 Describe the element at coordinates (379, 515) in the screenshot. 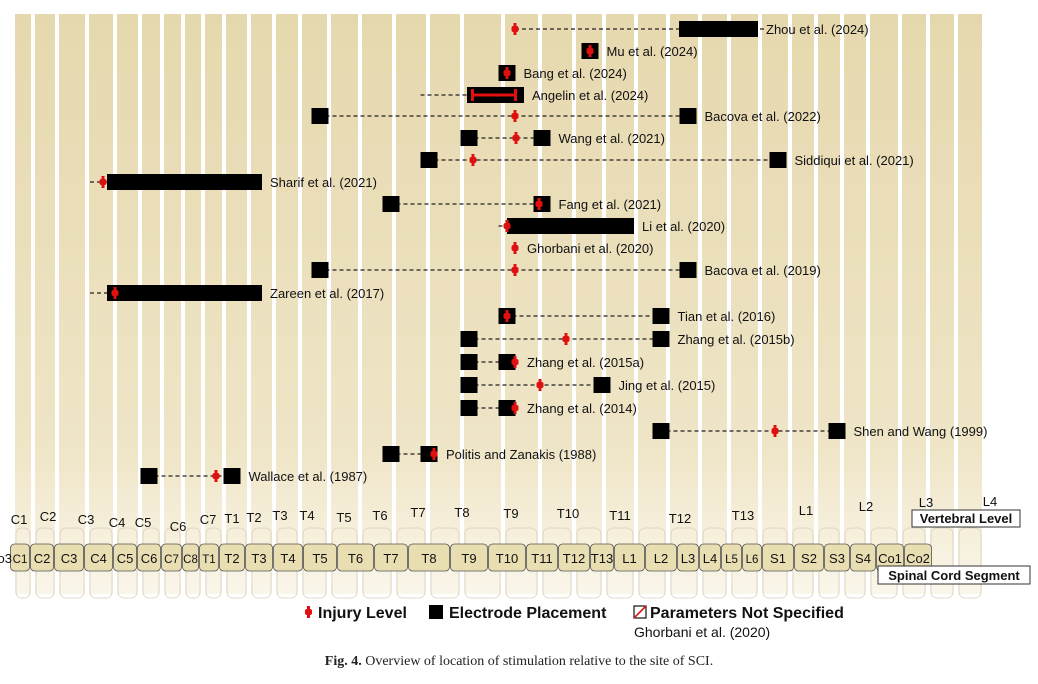

I see `vertebral-level-t6: T6` at that location.